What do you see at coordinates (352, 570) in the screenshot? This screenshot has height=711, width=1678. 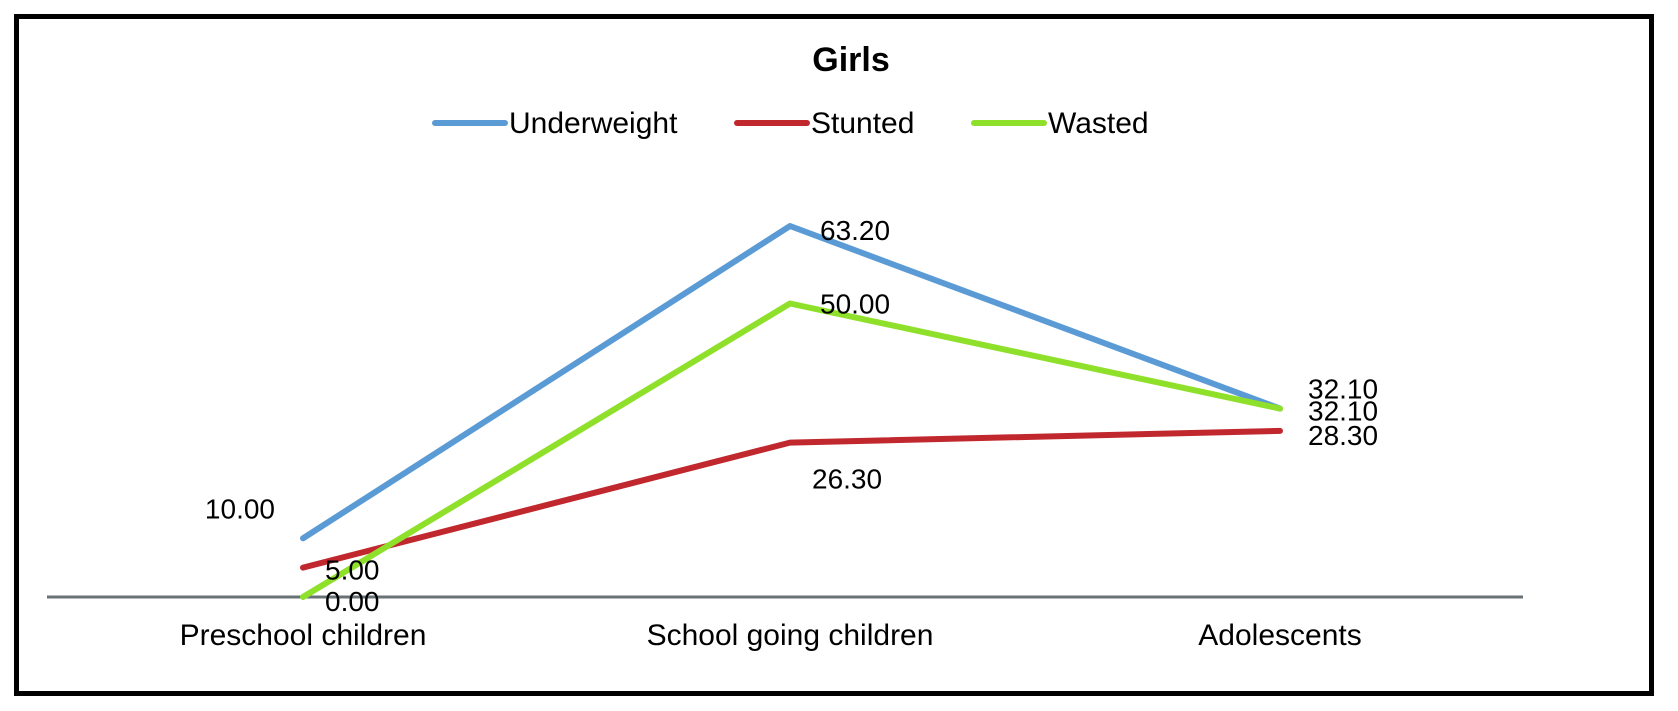 I see `data-label-stunted-preschool-children: 5.00` at bounding box center [352, 570].